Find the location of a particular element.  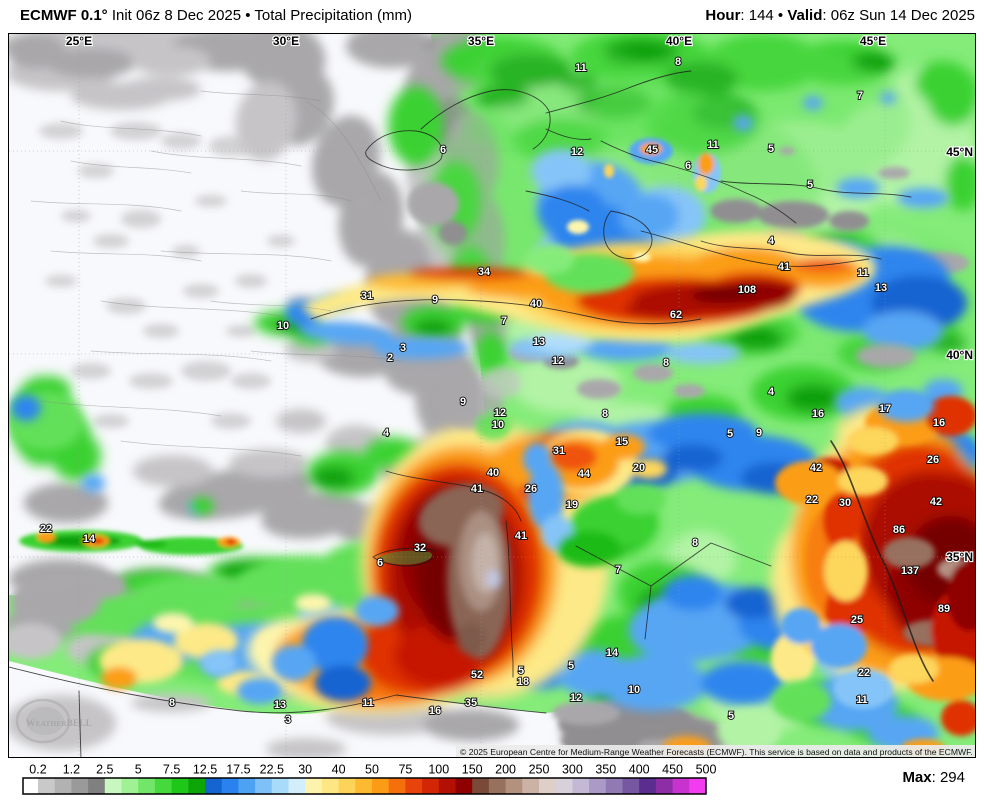

svg-text: 25°E is located at coordinates (79, 41).